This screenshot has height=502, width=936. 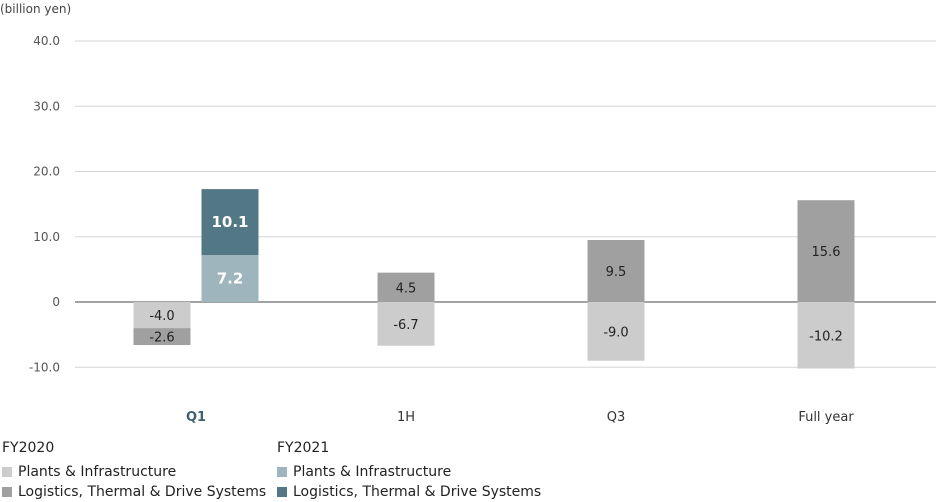 I want to click on data-label: -2.6, so click(x=161, y=338).